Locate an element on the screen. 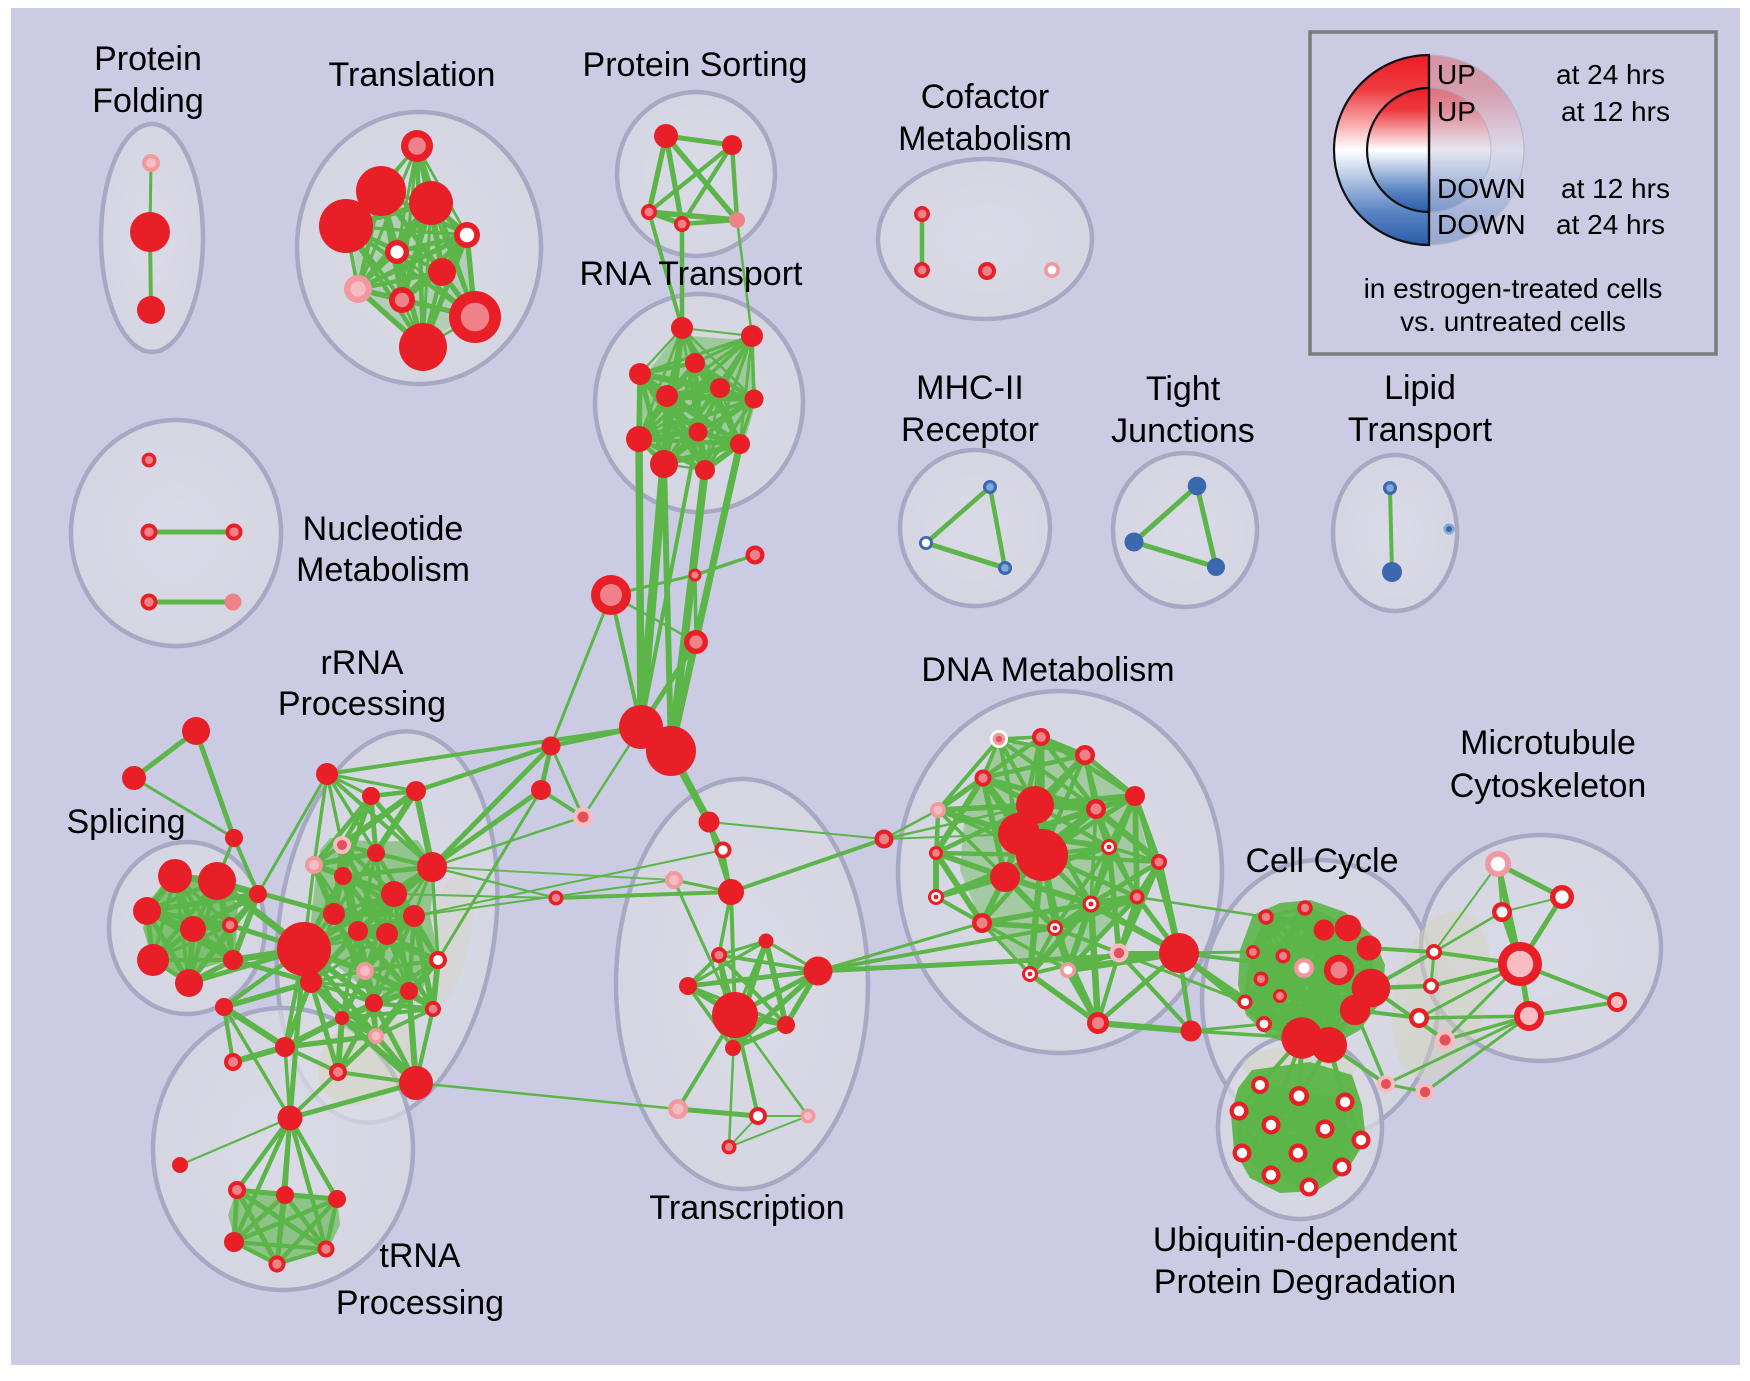 Image resolution: width=1750 pixels, height=1381 pixels. svg-text: Protein Sorting is located at coordinates (695, 65).